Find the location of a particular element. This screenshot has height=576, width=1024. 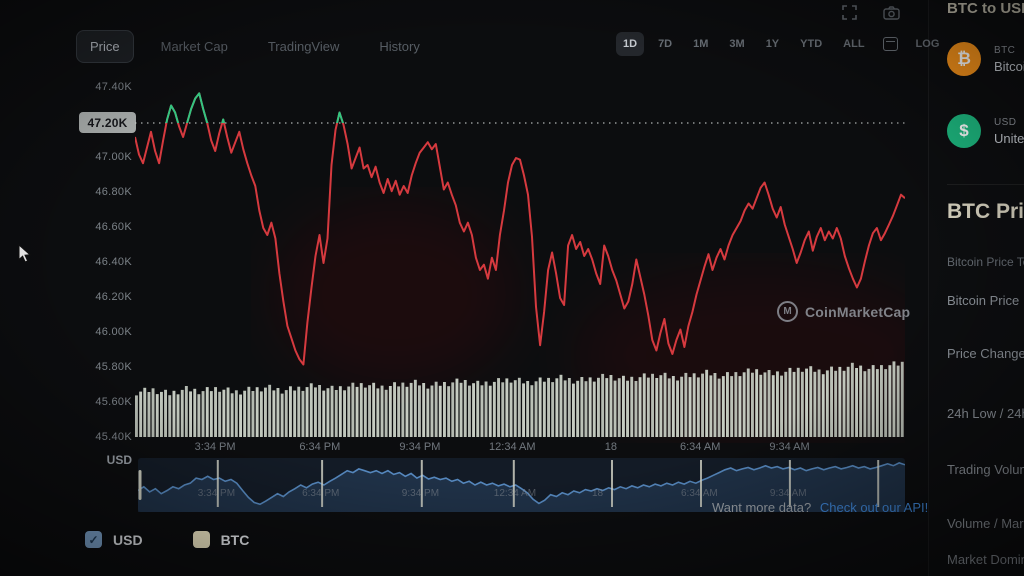

y-axis-label: 45.40K is located at coordinates (113, 437).